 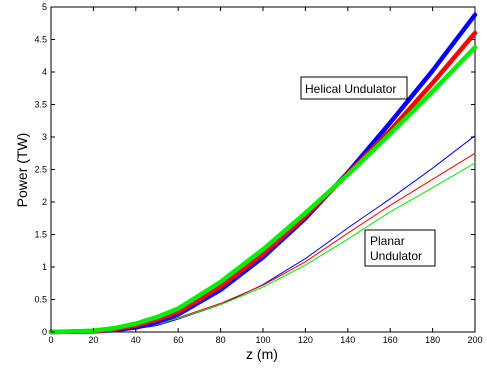 What do you see at coordinates (432, 340) in the screenshot?
I see `x-tick-label: 180` at bounding box center [432, 340].